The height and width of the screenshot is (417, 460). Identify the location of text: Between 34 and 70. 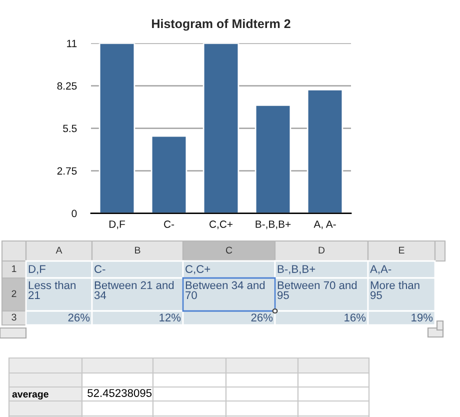
(225, 290).